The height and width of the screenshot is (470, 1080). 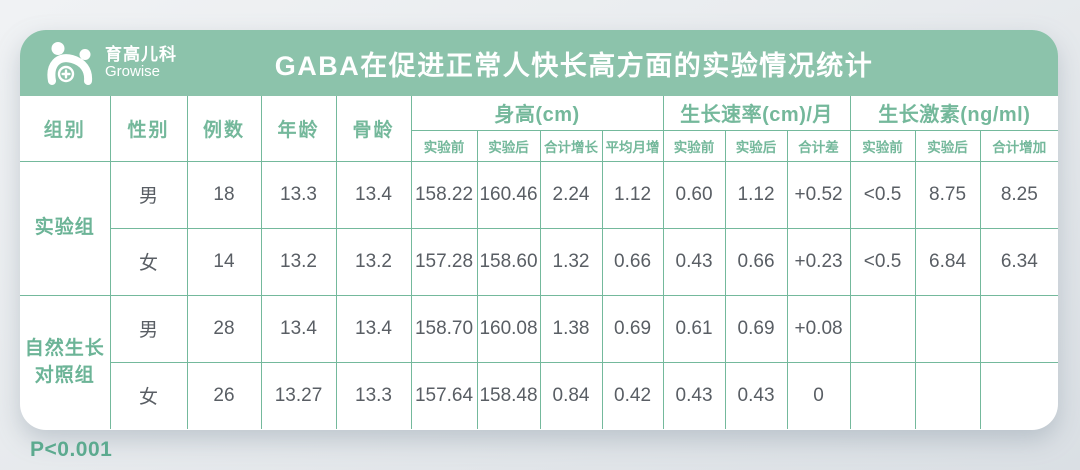 What do you see at coordinates (818, 395) in the screenshot?
I see `data-cell: 0` at bounding box center [818, 395].